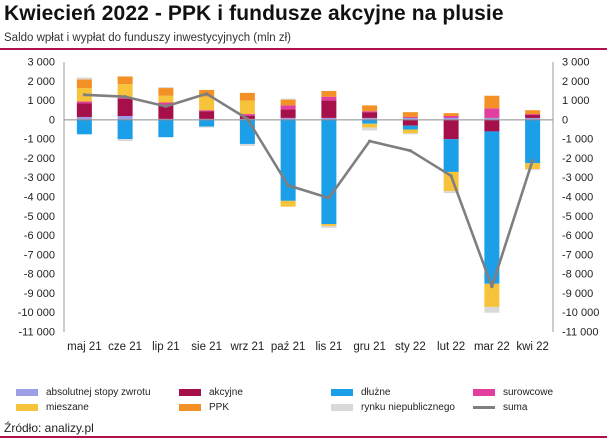 The width and height of the screenshot is (607, 438). I want to click on x-tick-label: wrz 21, so click(246, 347).